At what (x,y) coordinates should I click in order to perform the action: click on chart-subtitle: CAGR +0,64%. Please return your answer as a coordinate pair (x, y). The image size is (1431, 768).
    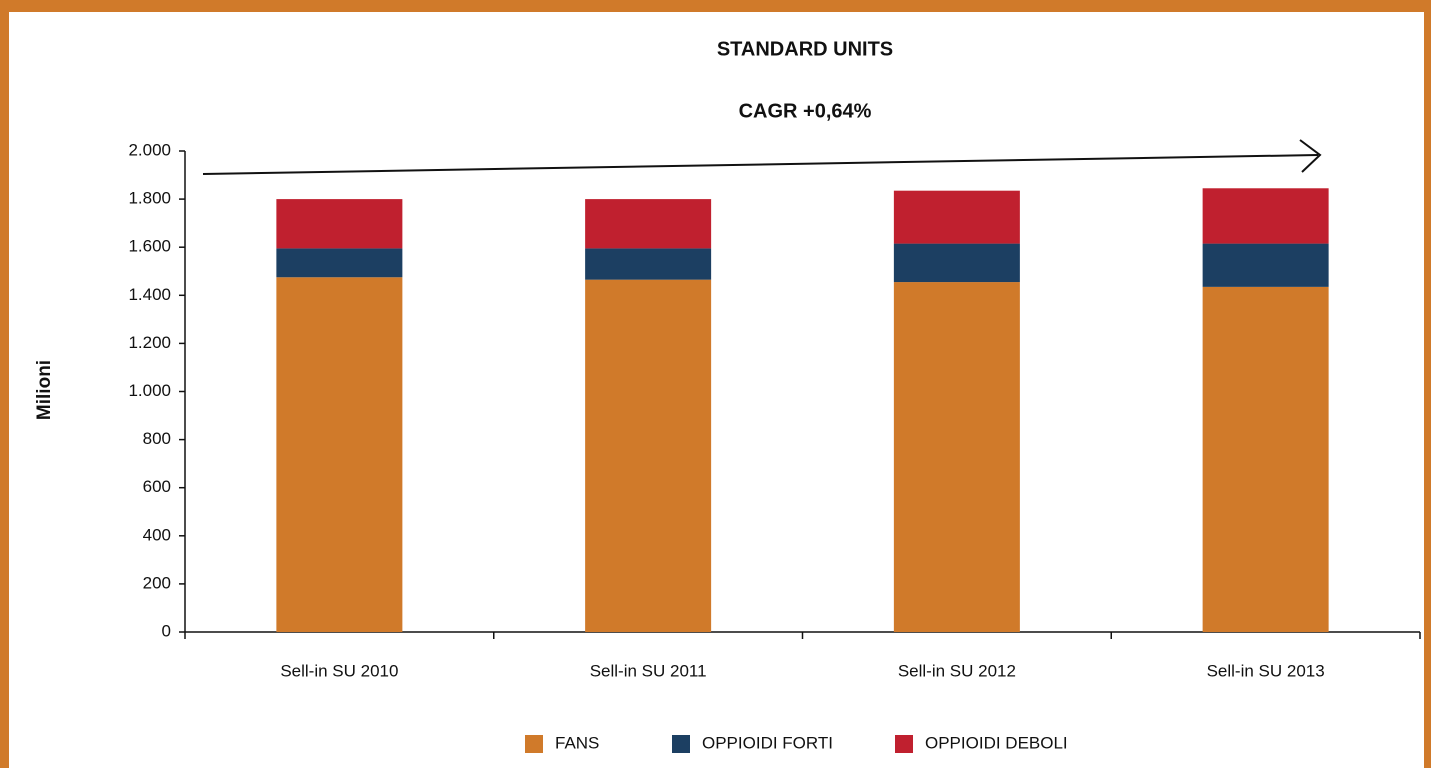
    Looking at the image, I should click on (805, 111).